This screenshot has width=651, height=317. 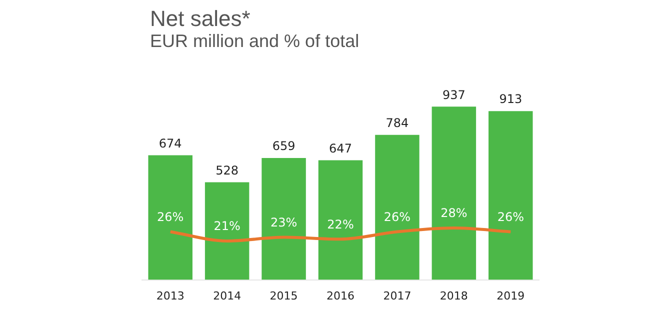 What do you see at coordinates (227, 226) in the screenshot?
I see `data-label: 21%` at bounding box center [227, 226].